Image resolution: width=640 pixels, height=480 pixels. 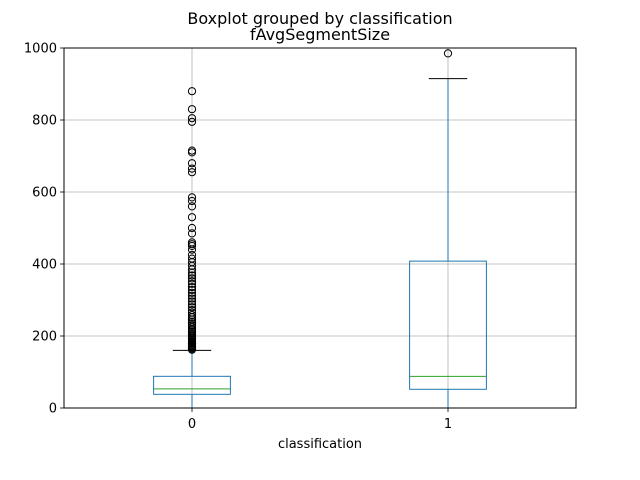 What do you see at coordinates (40, 49) in the screenshot?
I see `y-tick-label: 1000` at bounding box center [40, 49].